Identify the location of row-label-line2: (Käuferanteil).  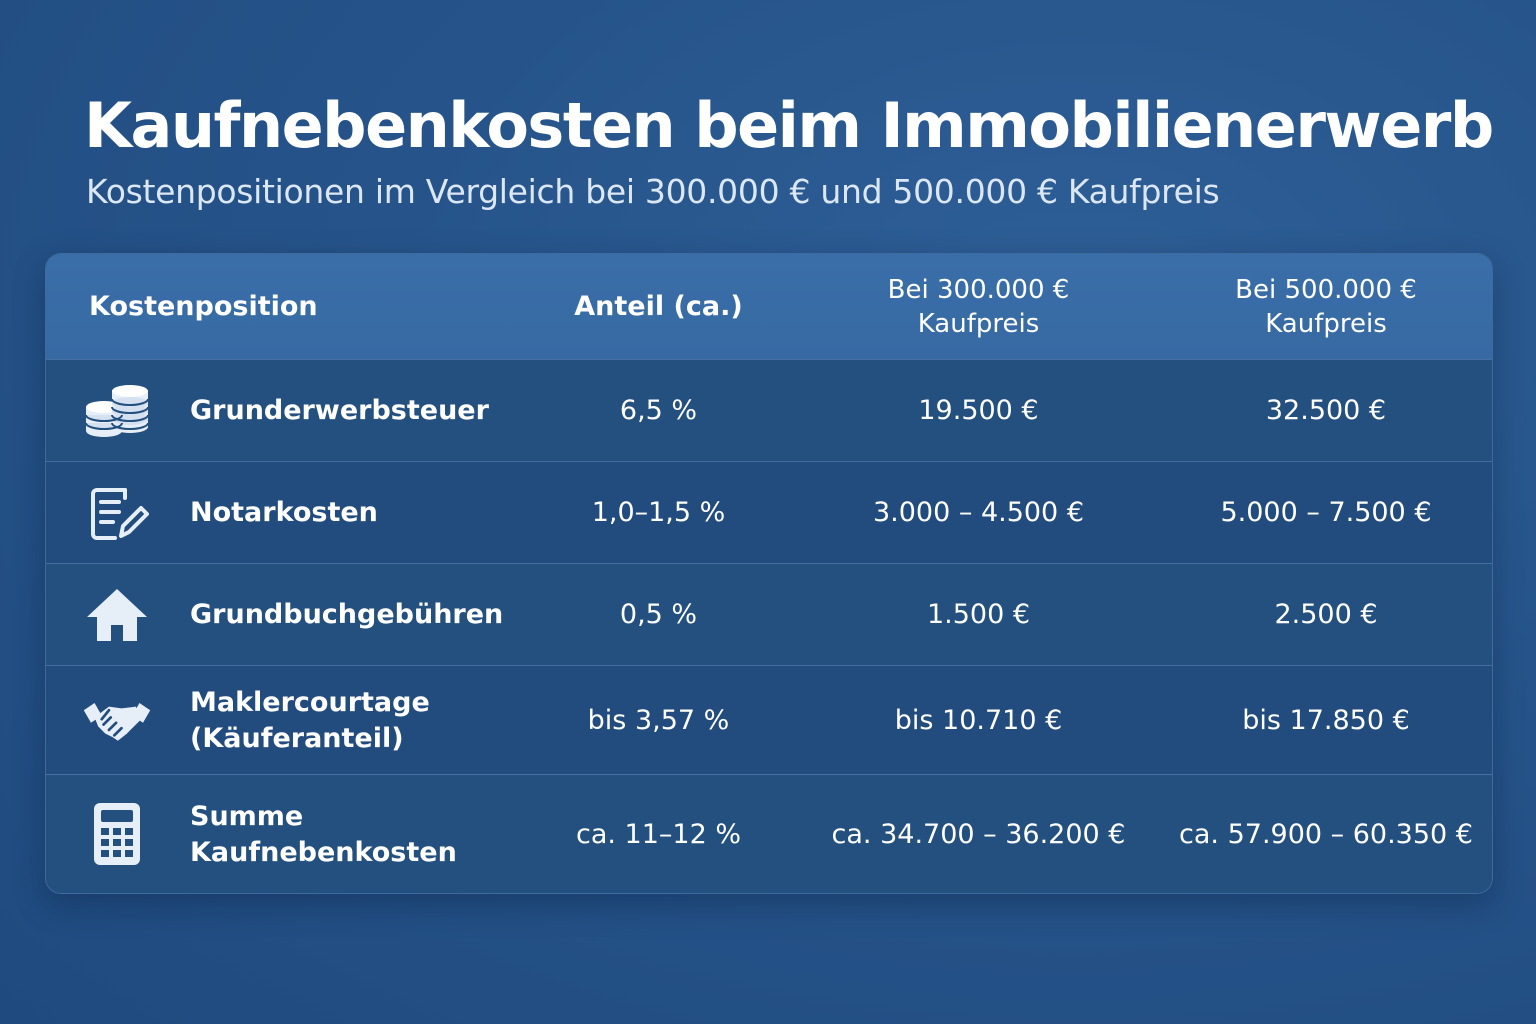
(297, 738).